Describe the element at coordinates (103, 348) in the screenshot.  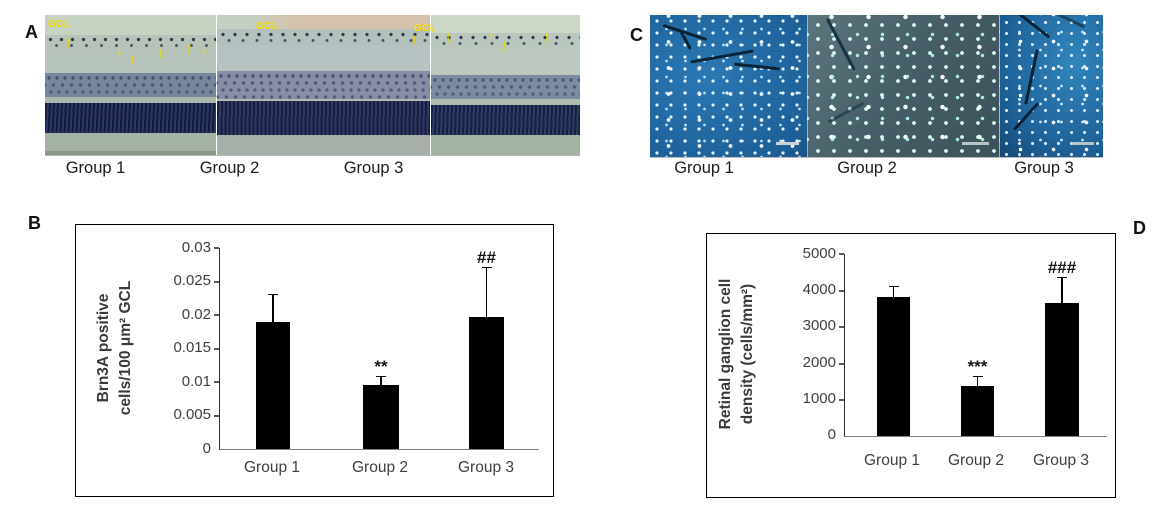
I see `y-axis-title-line1: Brn3A positive` at that location.